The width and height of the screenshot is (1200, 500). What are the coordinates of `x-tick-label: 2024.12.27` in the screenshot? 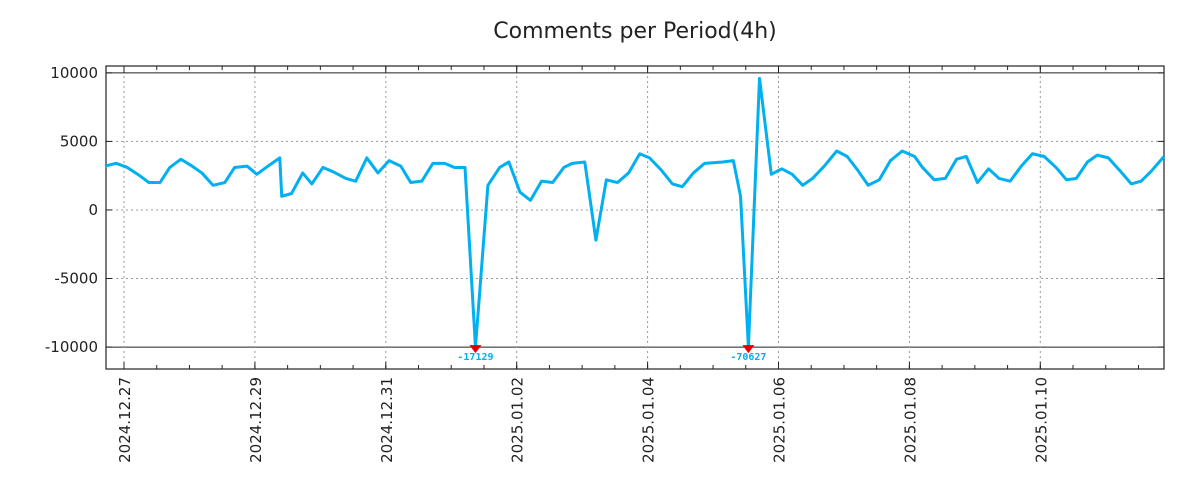 It's located at (125, 420).